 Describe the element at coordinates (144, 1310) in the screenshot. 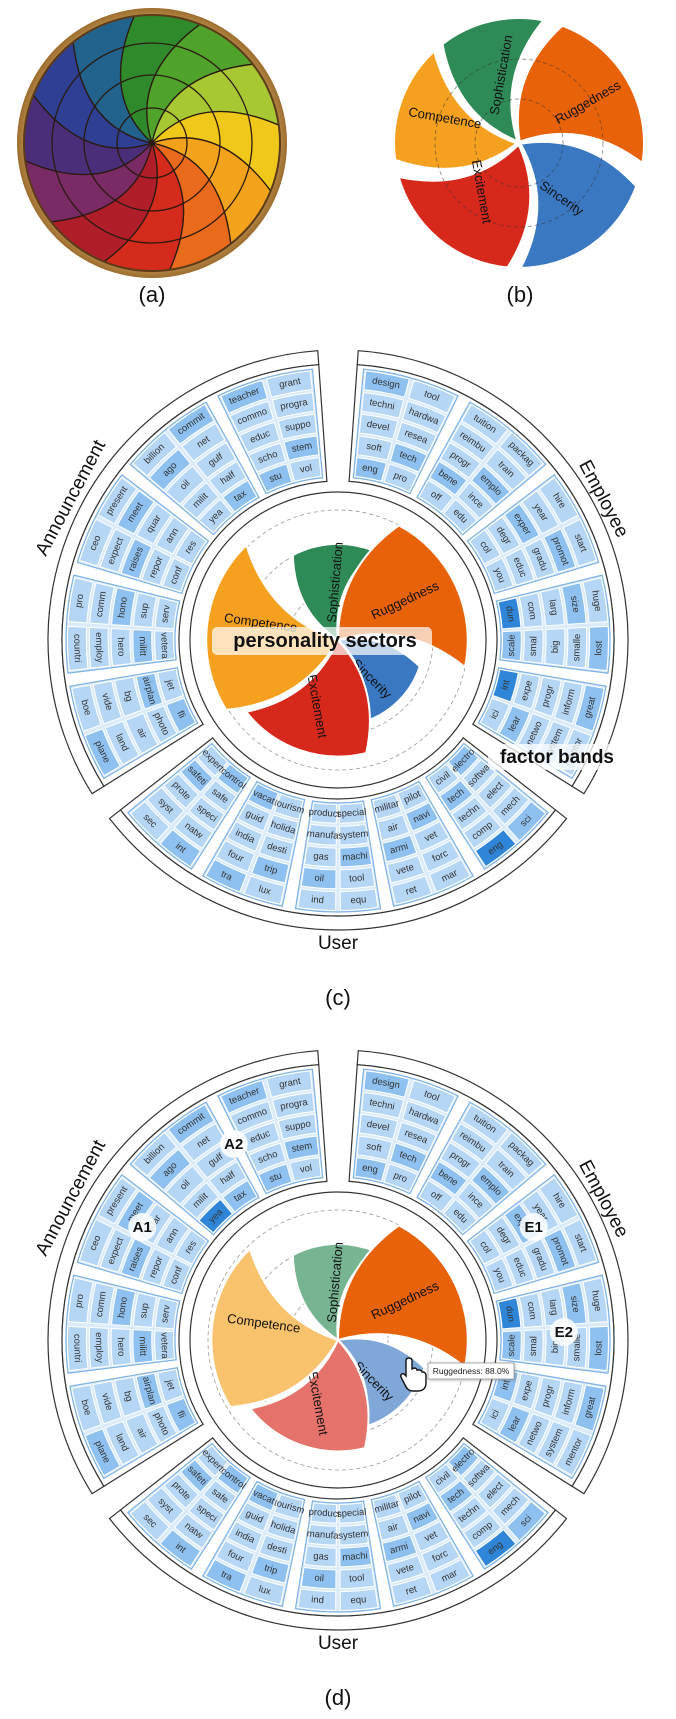

I see `band-word: sup` at that location.